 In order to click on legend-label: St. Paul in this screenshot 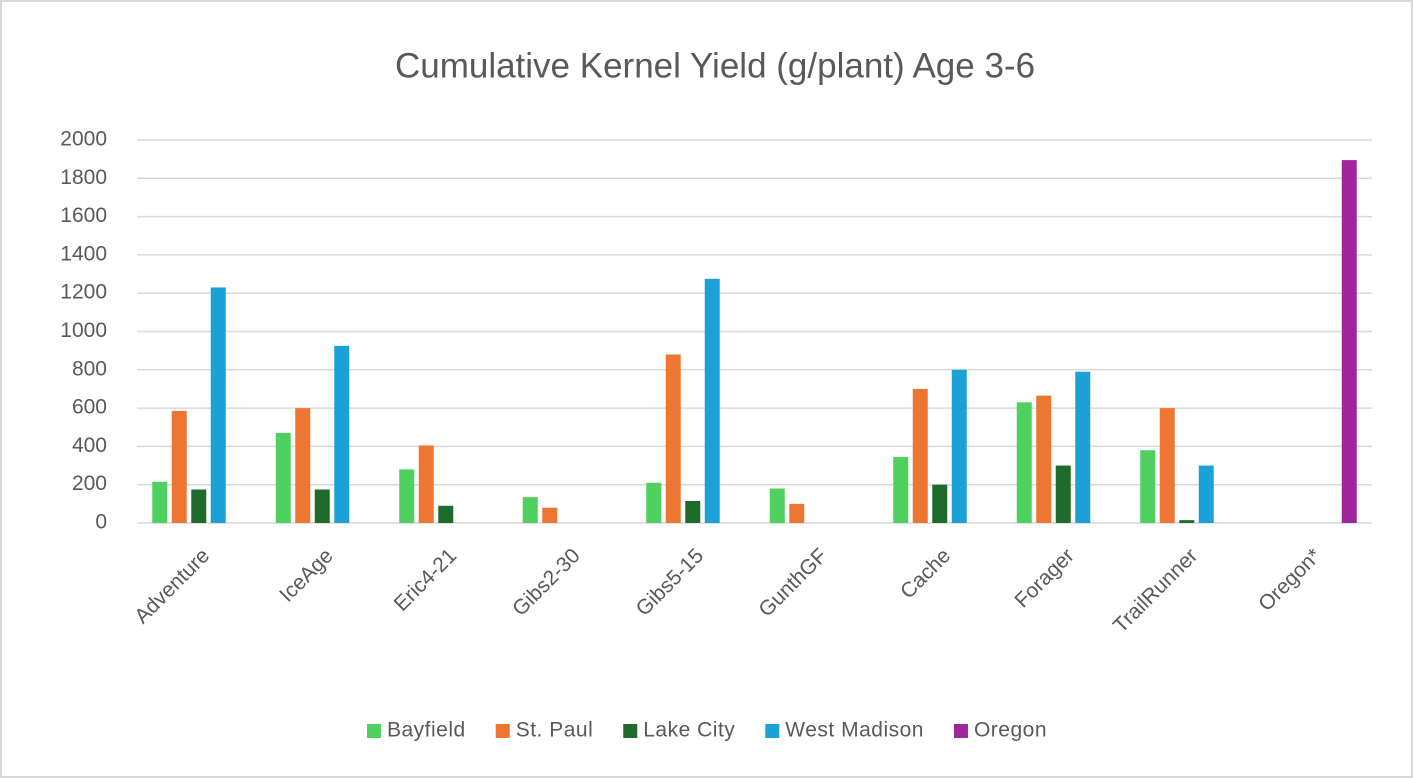, I will do `click(555, 730)`.